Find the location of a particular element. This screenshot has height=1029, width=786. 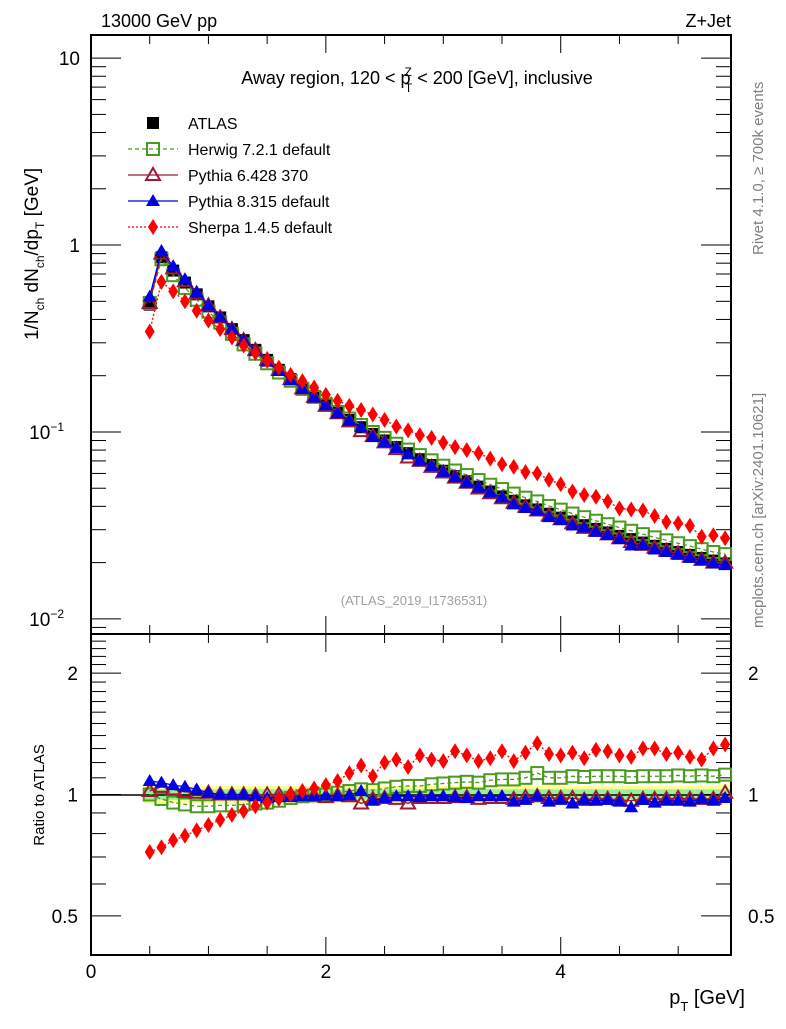

plot-title-sub: T is located at coordinates (409, 88).